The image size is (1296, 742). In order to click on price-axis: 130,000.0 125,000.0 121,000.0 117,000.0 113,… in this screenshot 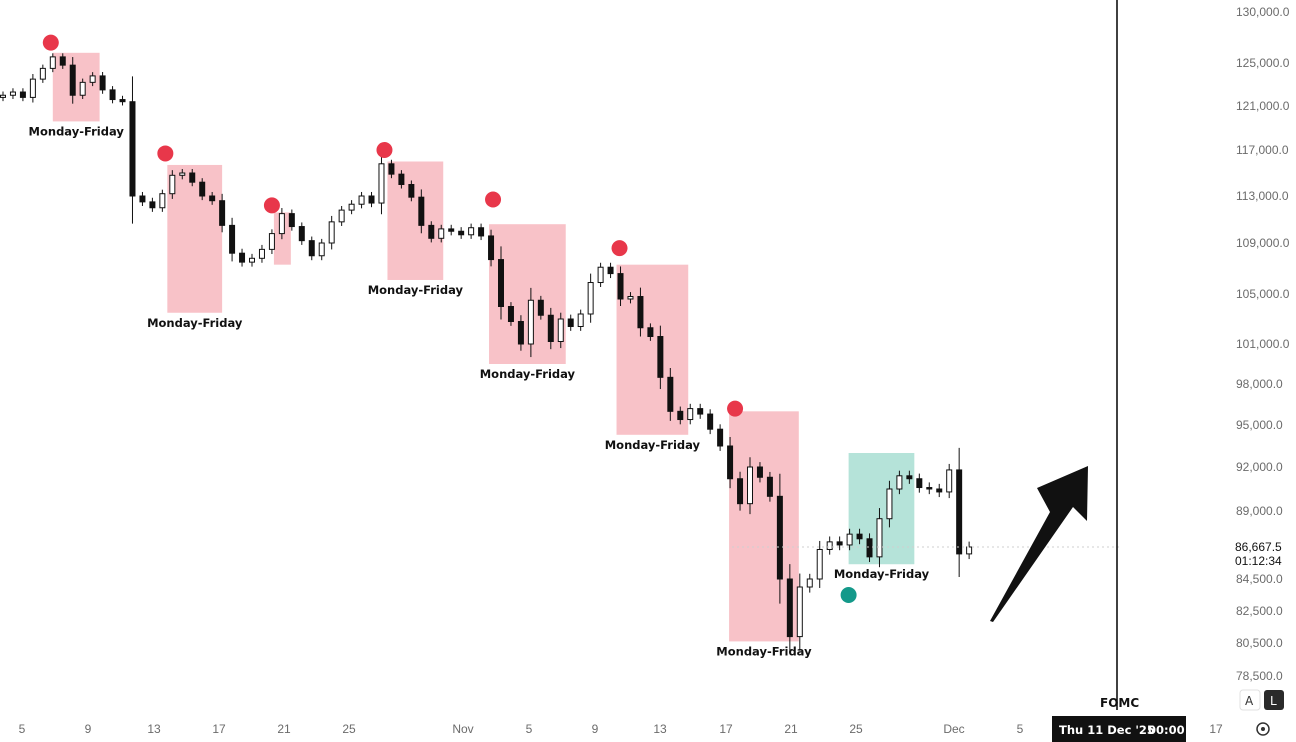, I will do `click(1263, 344)`.